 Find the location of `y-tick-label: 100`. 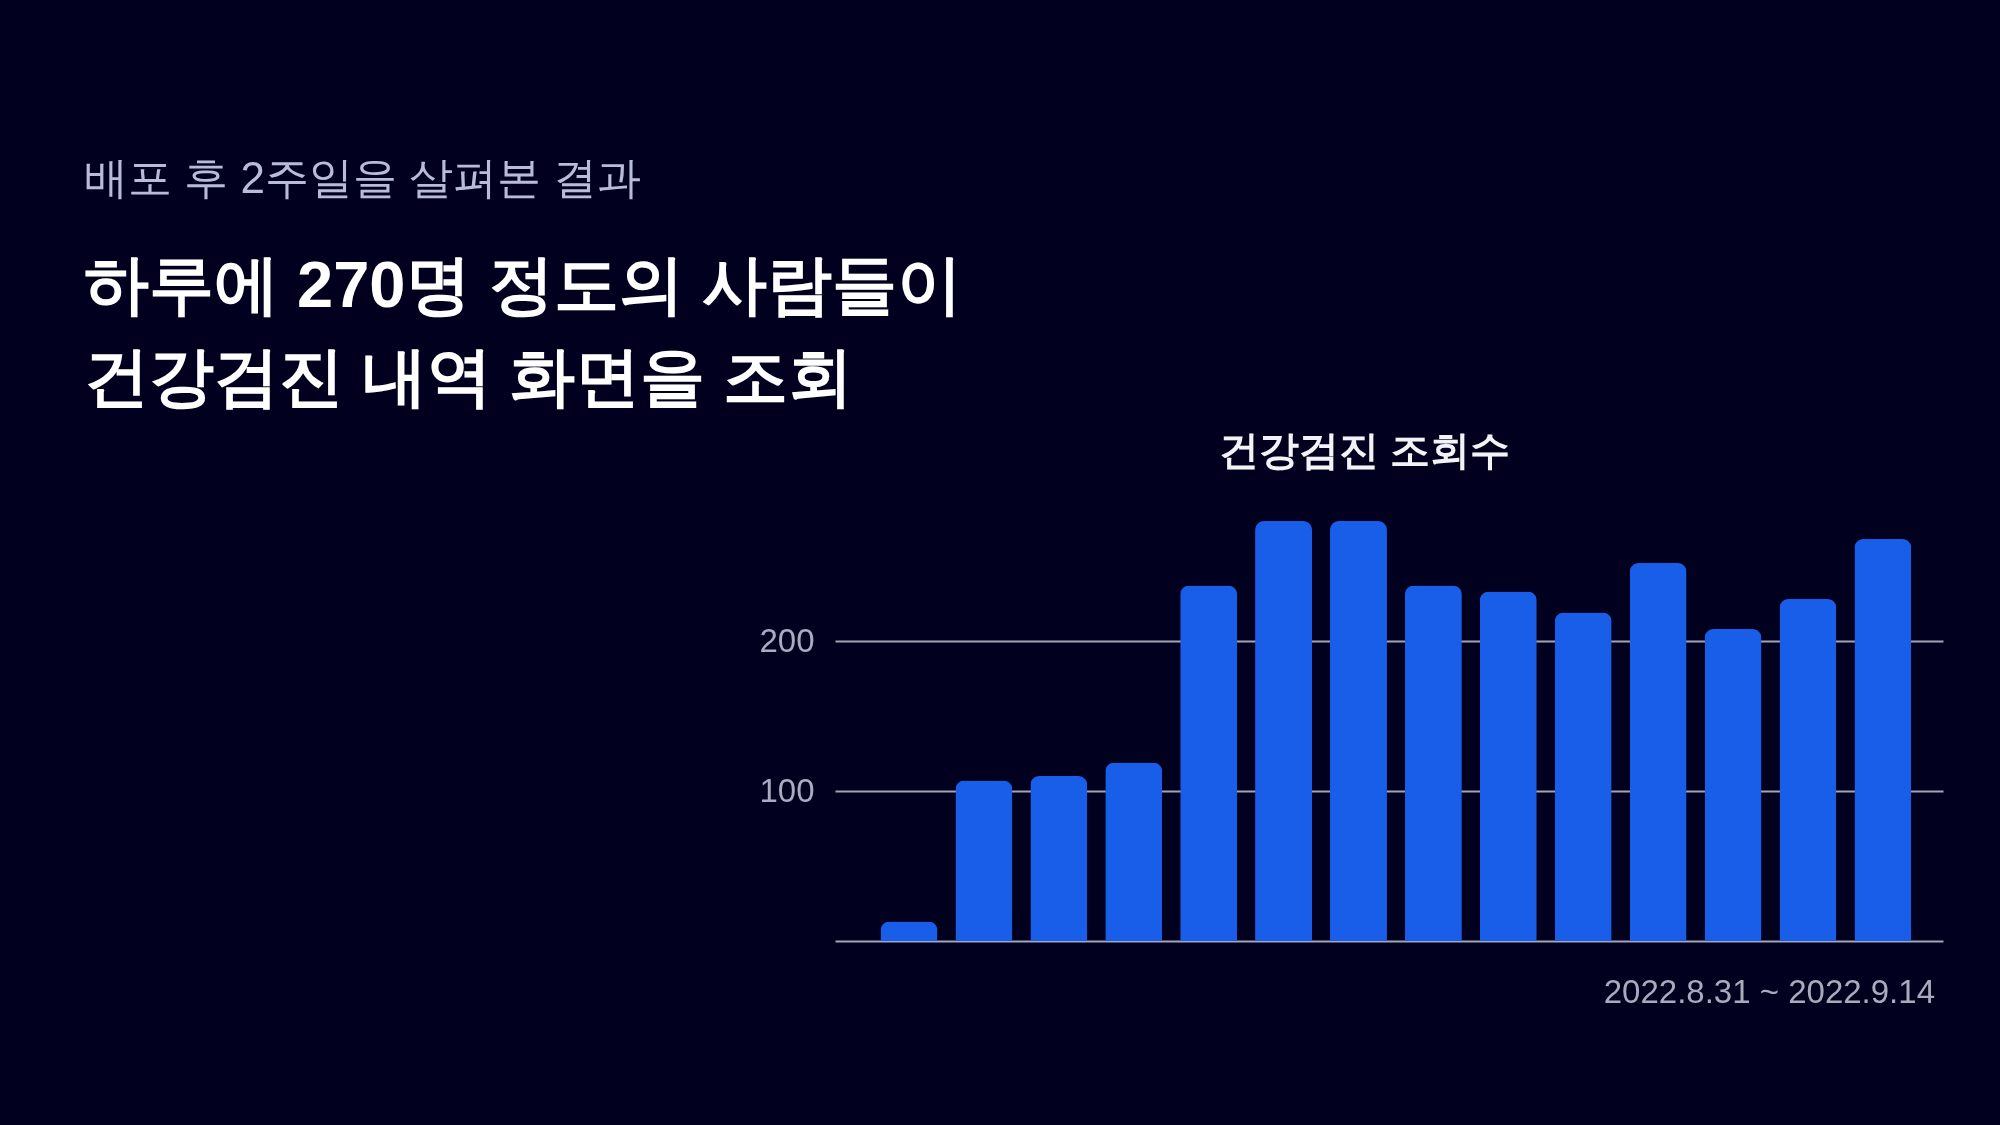

y-tick-label: 100 is located at coordinates (787, 790).